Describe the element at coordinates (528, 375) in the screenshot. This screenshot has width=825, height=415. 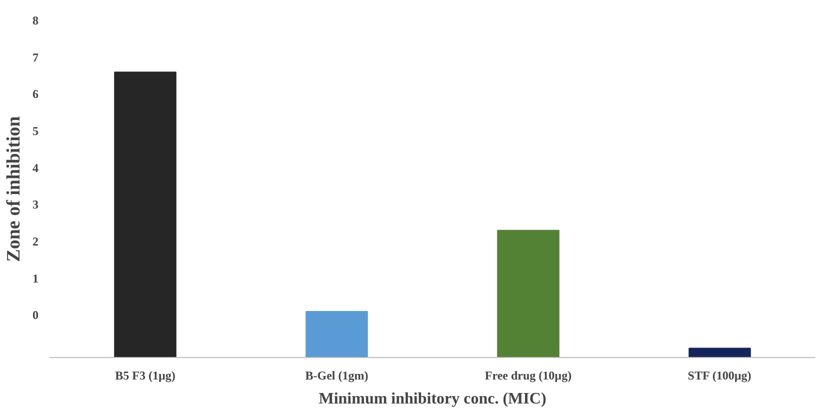
I see `x-tick-label: Free drug (10µg)` at that location.